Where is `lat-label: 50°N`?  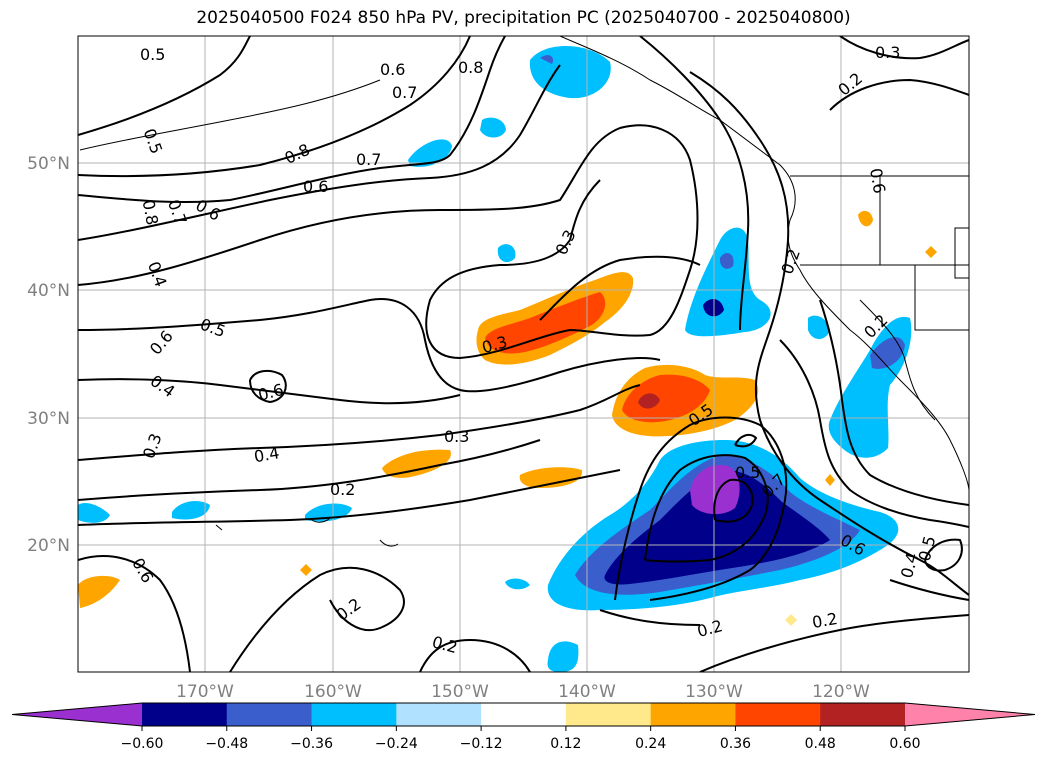
lat-label: 50°N is located at coordinates (48, 164).